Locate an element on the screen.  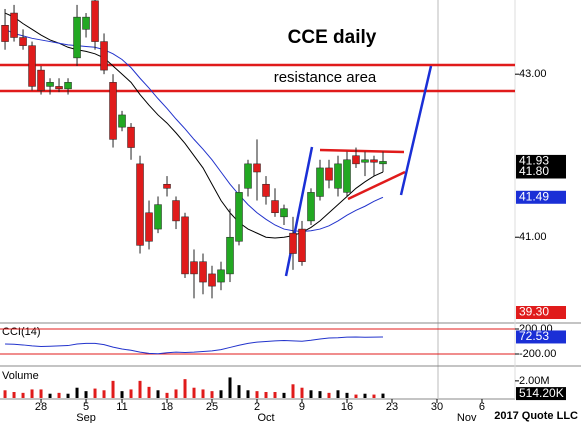
x-tick-label: 28 is located at coordinates (41, 407).